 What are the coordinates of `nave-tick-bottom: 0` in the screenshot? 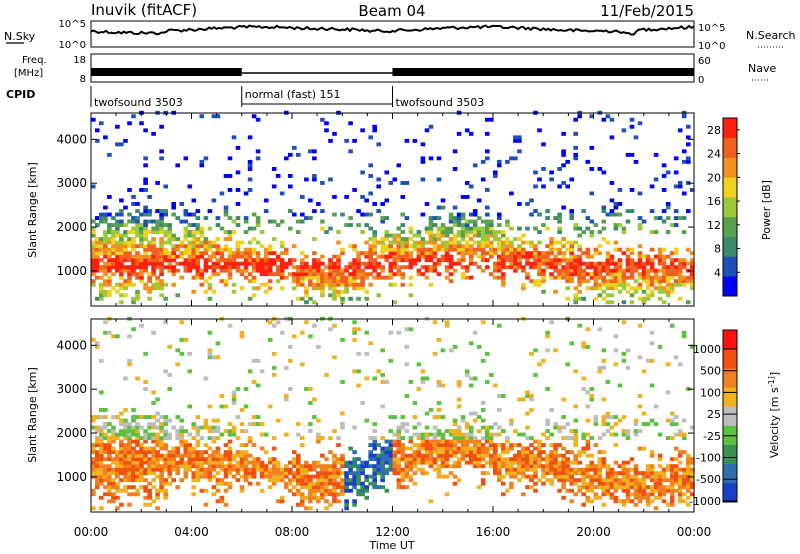 It's located at (701, 80).